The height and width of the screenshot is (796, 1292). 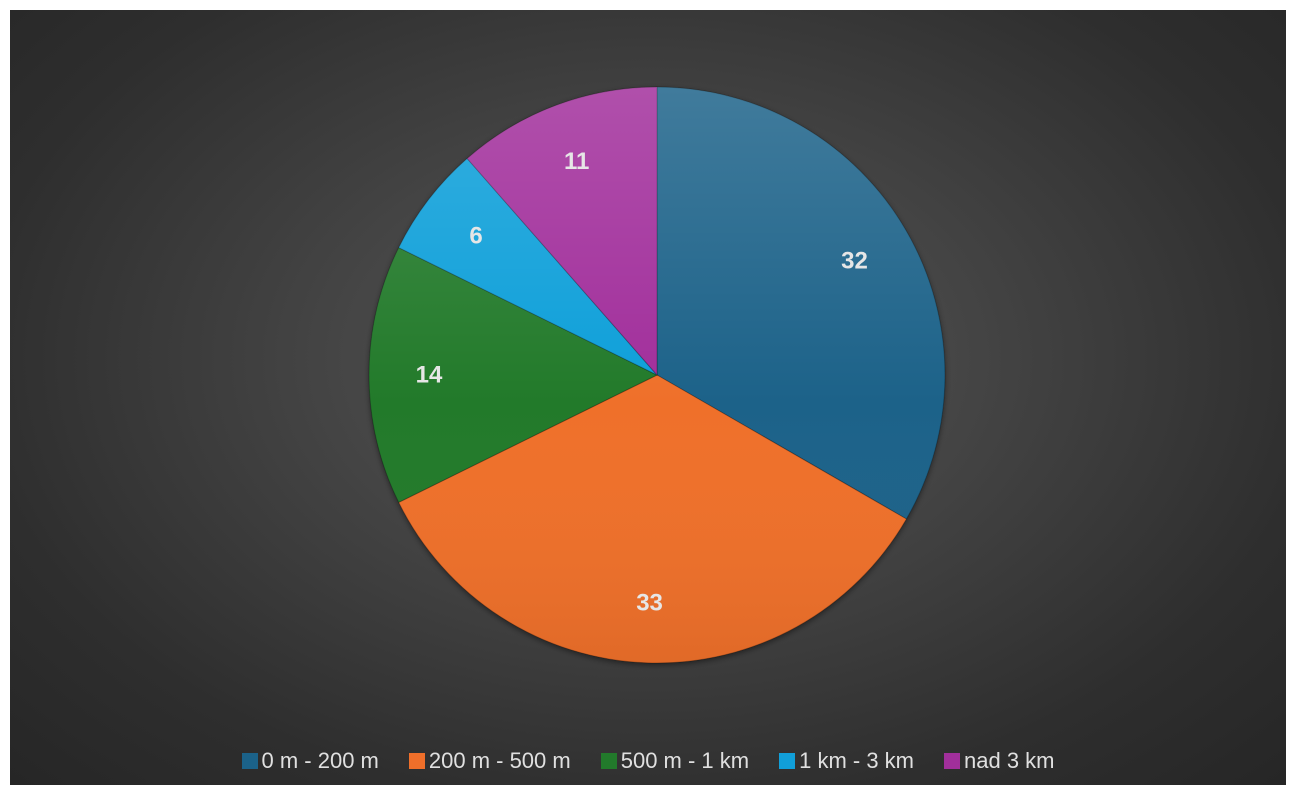 What do you see at coordinates (320, 761) in the screenshot?
I see `legend-label: 0 m - 200 m` at bounding box center [320, 761].